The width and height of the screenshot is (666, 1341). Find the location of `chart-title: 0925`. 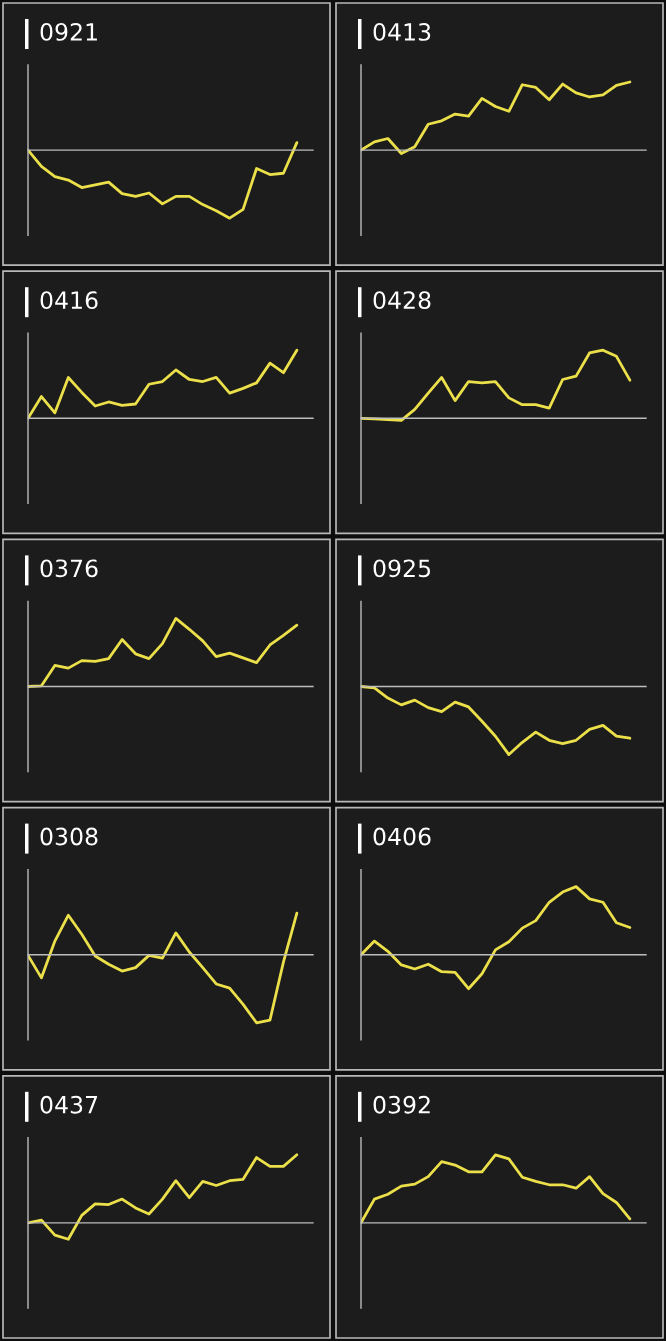

chart-title: 0925 is located at coordinates (402, 568).